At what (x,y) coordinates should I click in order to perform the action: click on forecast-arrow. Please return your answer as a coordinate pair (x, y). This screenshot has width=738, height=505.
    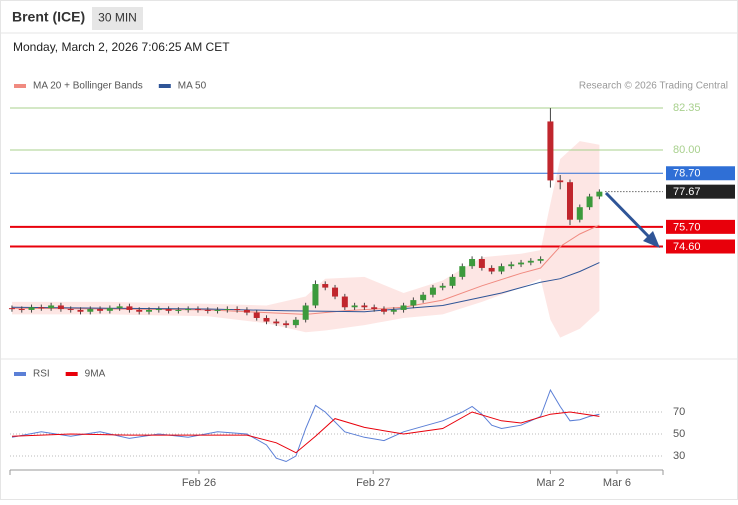
    Looking at the image, I should click on (629, 216).